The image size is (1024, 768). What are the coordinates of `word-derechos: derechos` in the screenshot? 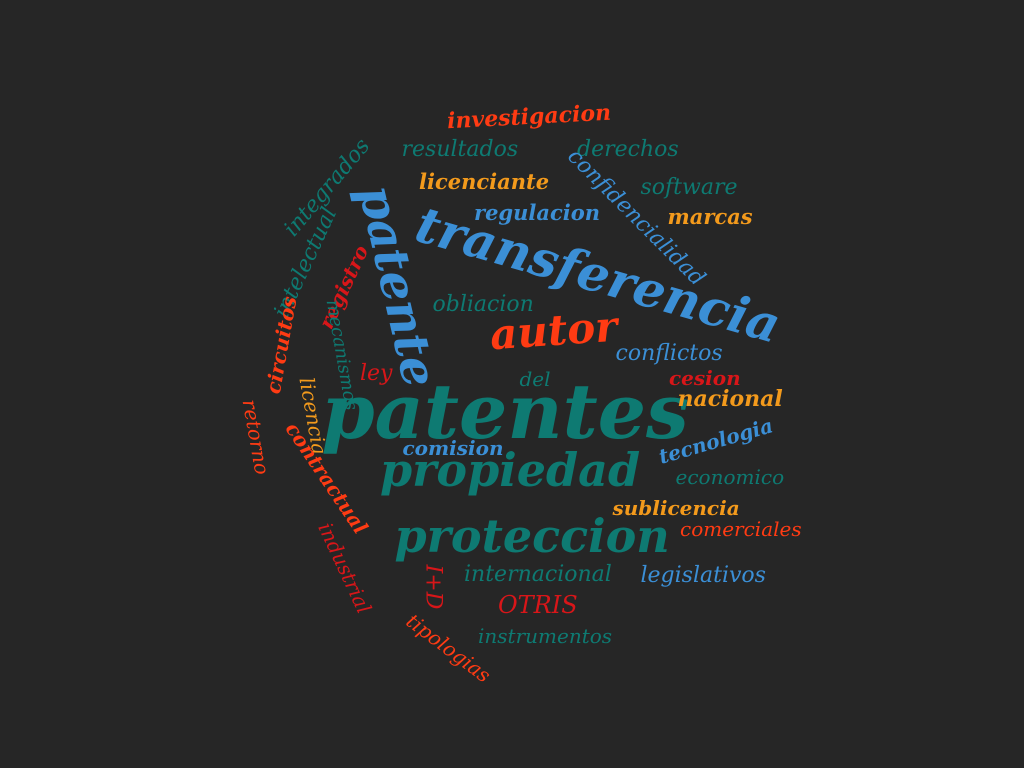 It's located at (628, 149).